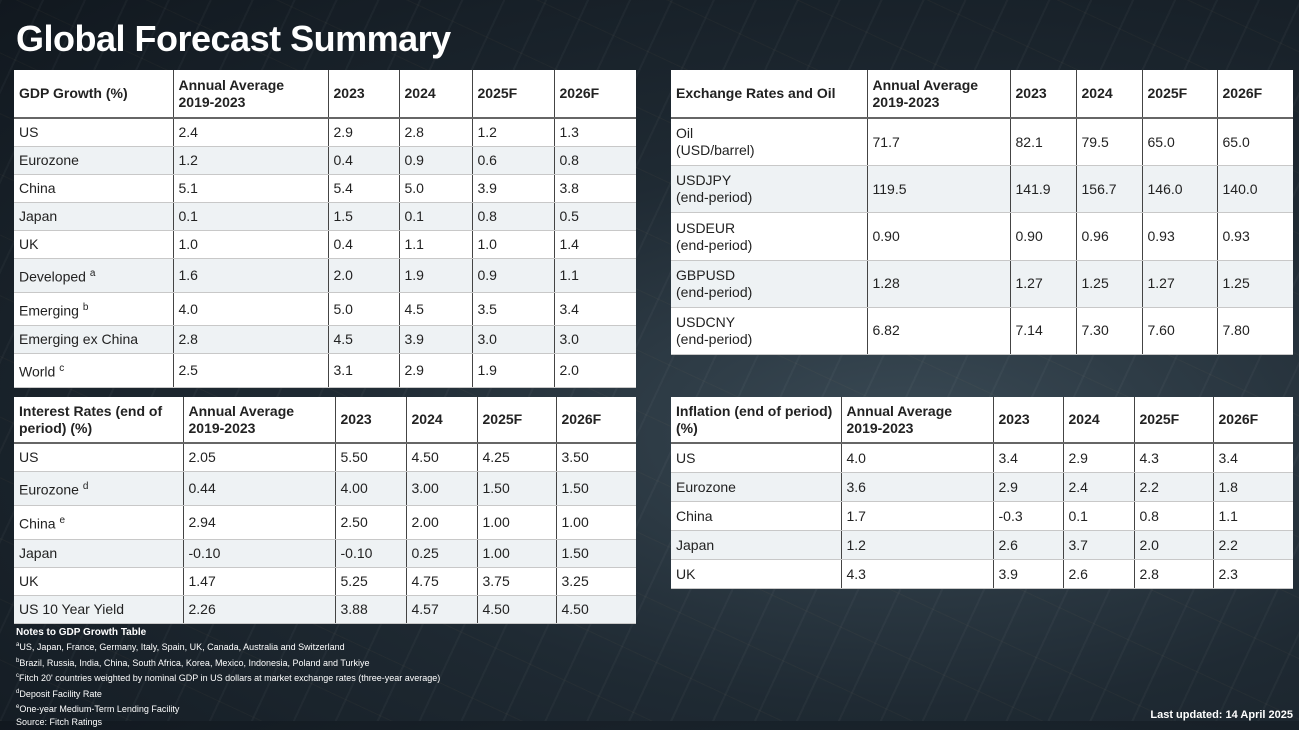 Image resolution: width=1299 pixels, height=730 pixels. I want to click on value-cell: 1.50, so click(596, 489).